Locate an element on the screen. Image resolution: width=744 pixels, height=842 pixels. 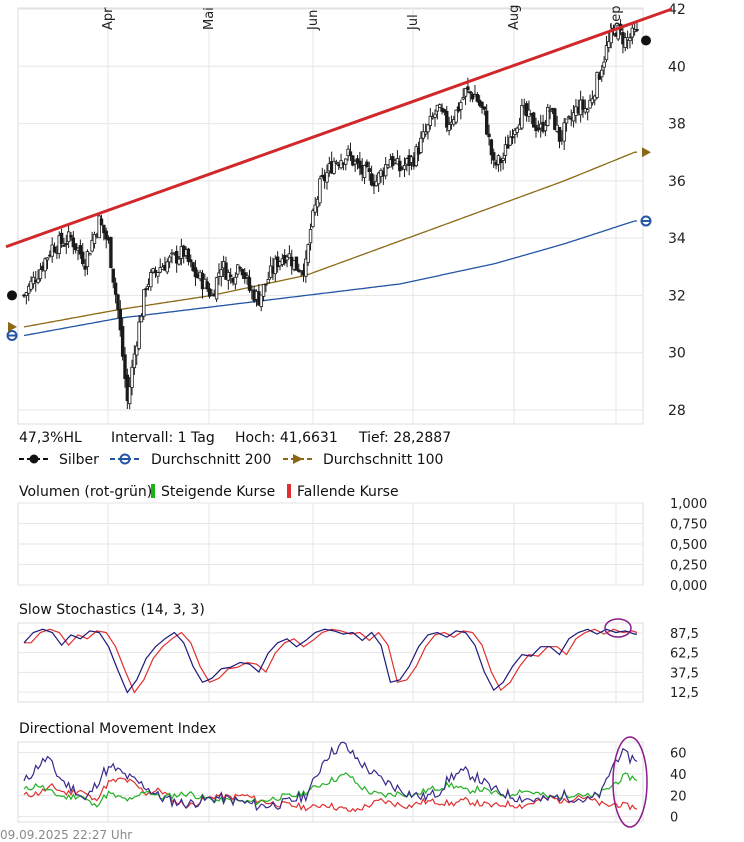
legend-item-silber: Silber is located at coordinates (59, 460).